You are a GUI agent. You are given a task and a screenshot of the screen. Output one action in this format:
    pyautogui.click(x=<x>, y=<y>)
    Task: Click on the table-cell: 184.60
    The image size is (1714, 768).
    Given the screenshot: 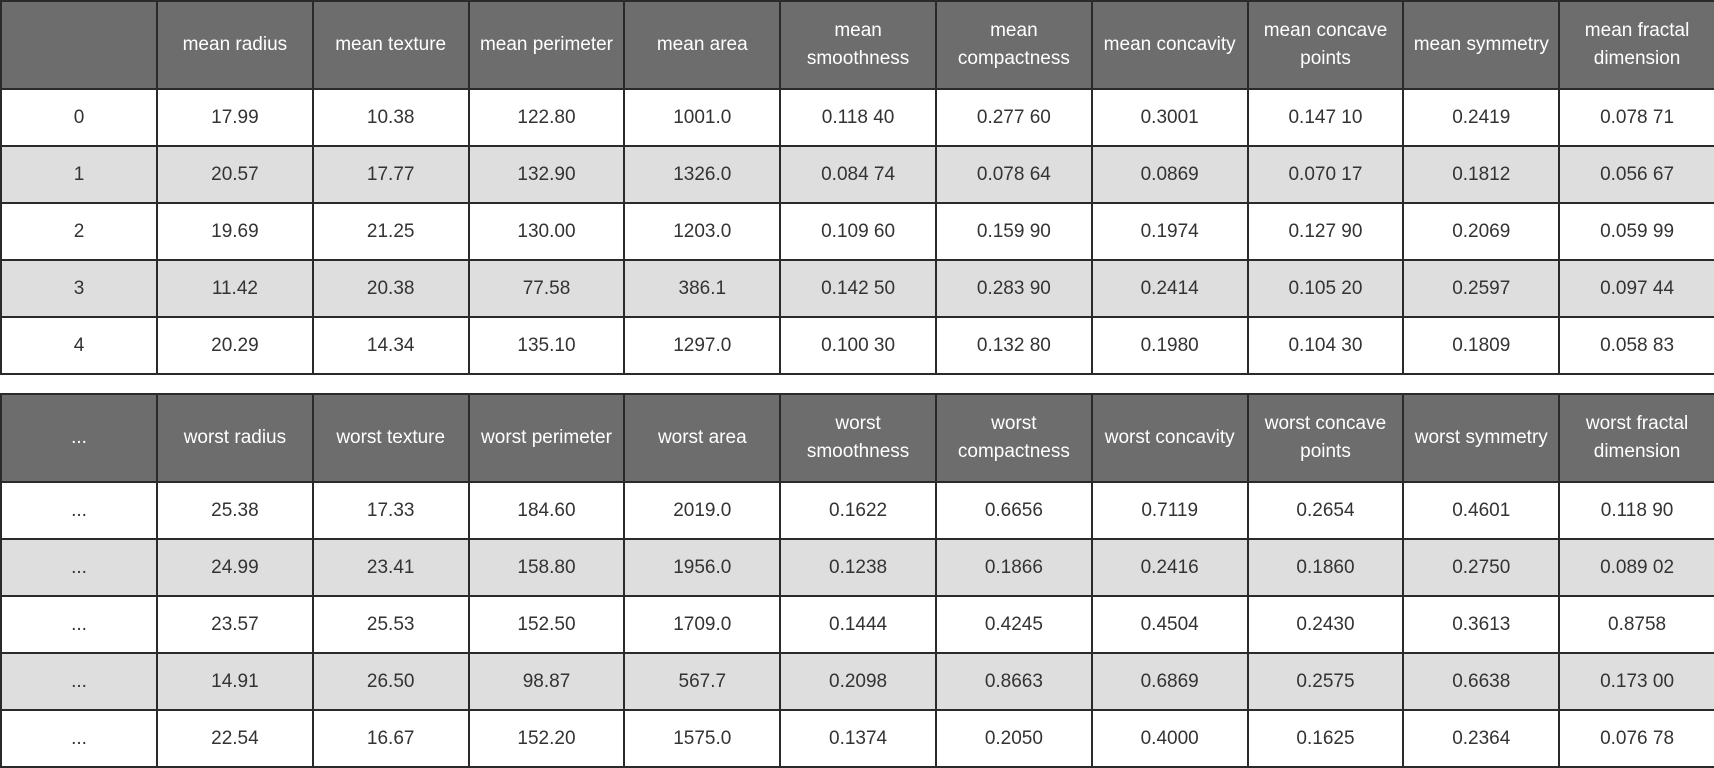 What is the action you would take?
    pyautogui.click(x=546, y=510)
    